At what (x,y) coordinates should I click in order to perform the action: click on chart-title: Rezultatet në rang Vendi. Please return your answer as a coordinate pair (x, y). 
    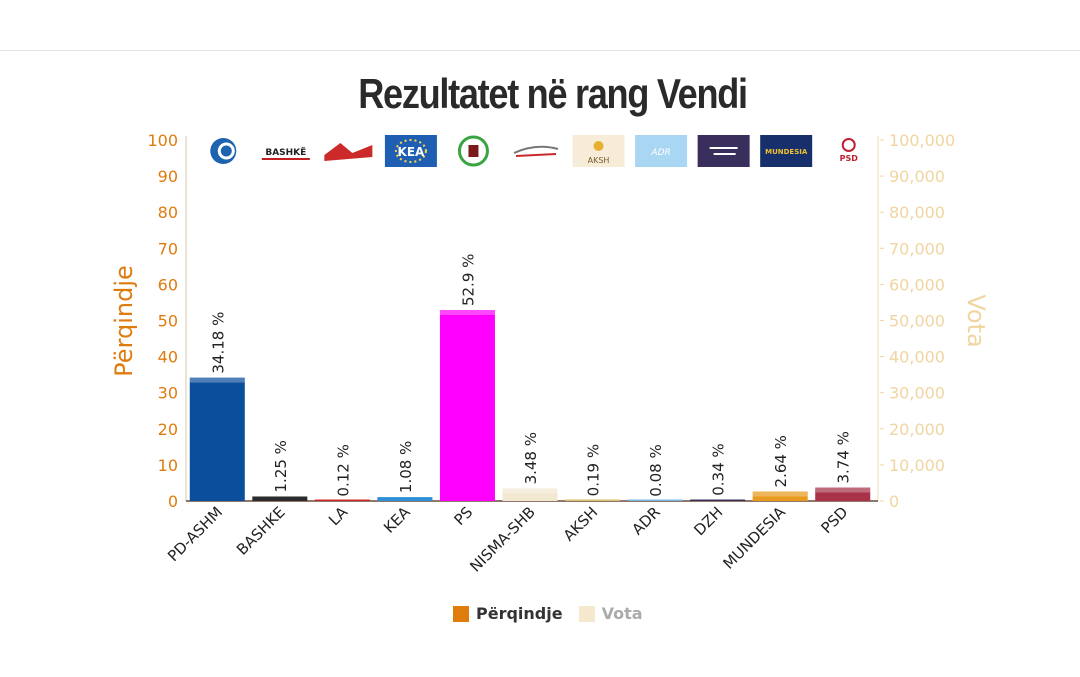
    Looking at the image, I should click on (553, 93).